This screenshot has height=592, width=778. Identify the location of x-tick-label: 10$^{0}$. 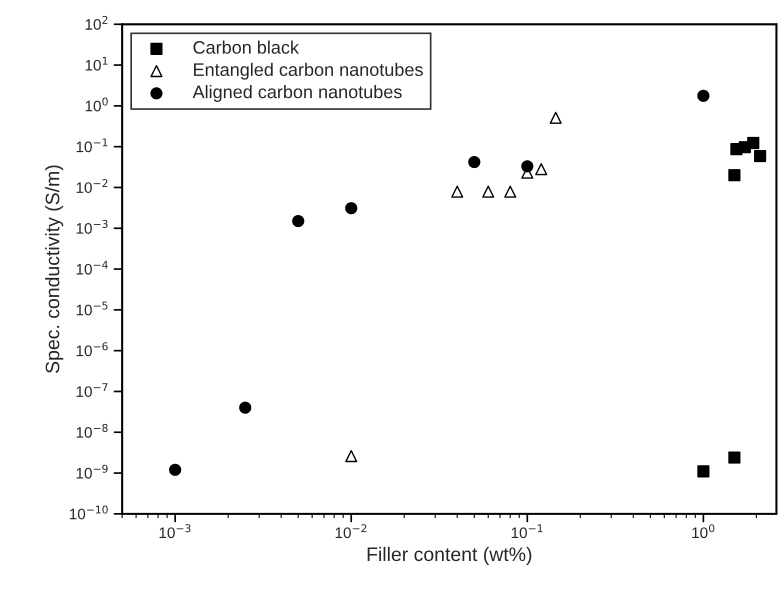
(703, 531).